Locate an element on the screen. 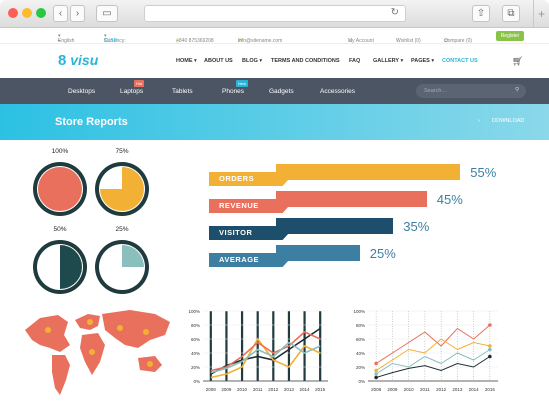 This screenshot has height=412, width=549. download-arrow-icon: › is located at coordinates (479, 121).